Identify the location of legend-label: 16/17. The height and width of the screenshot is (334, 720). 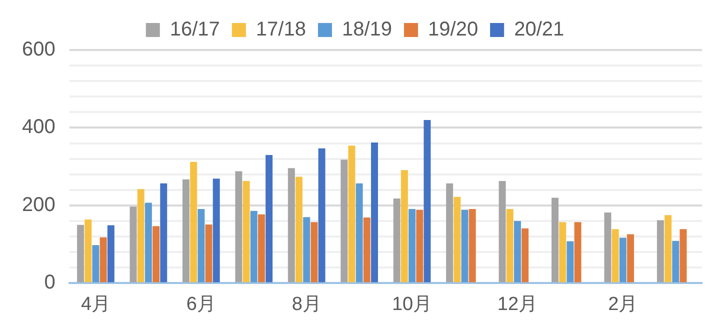
(195, 29).